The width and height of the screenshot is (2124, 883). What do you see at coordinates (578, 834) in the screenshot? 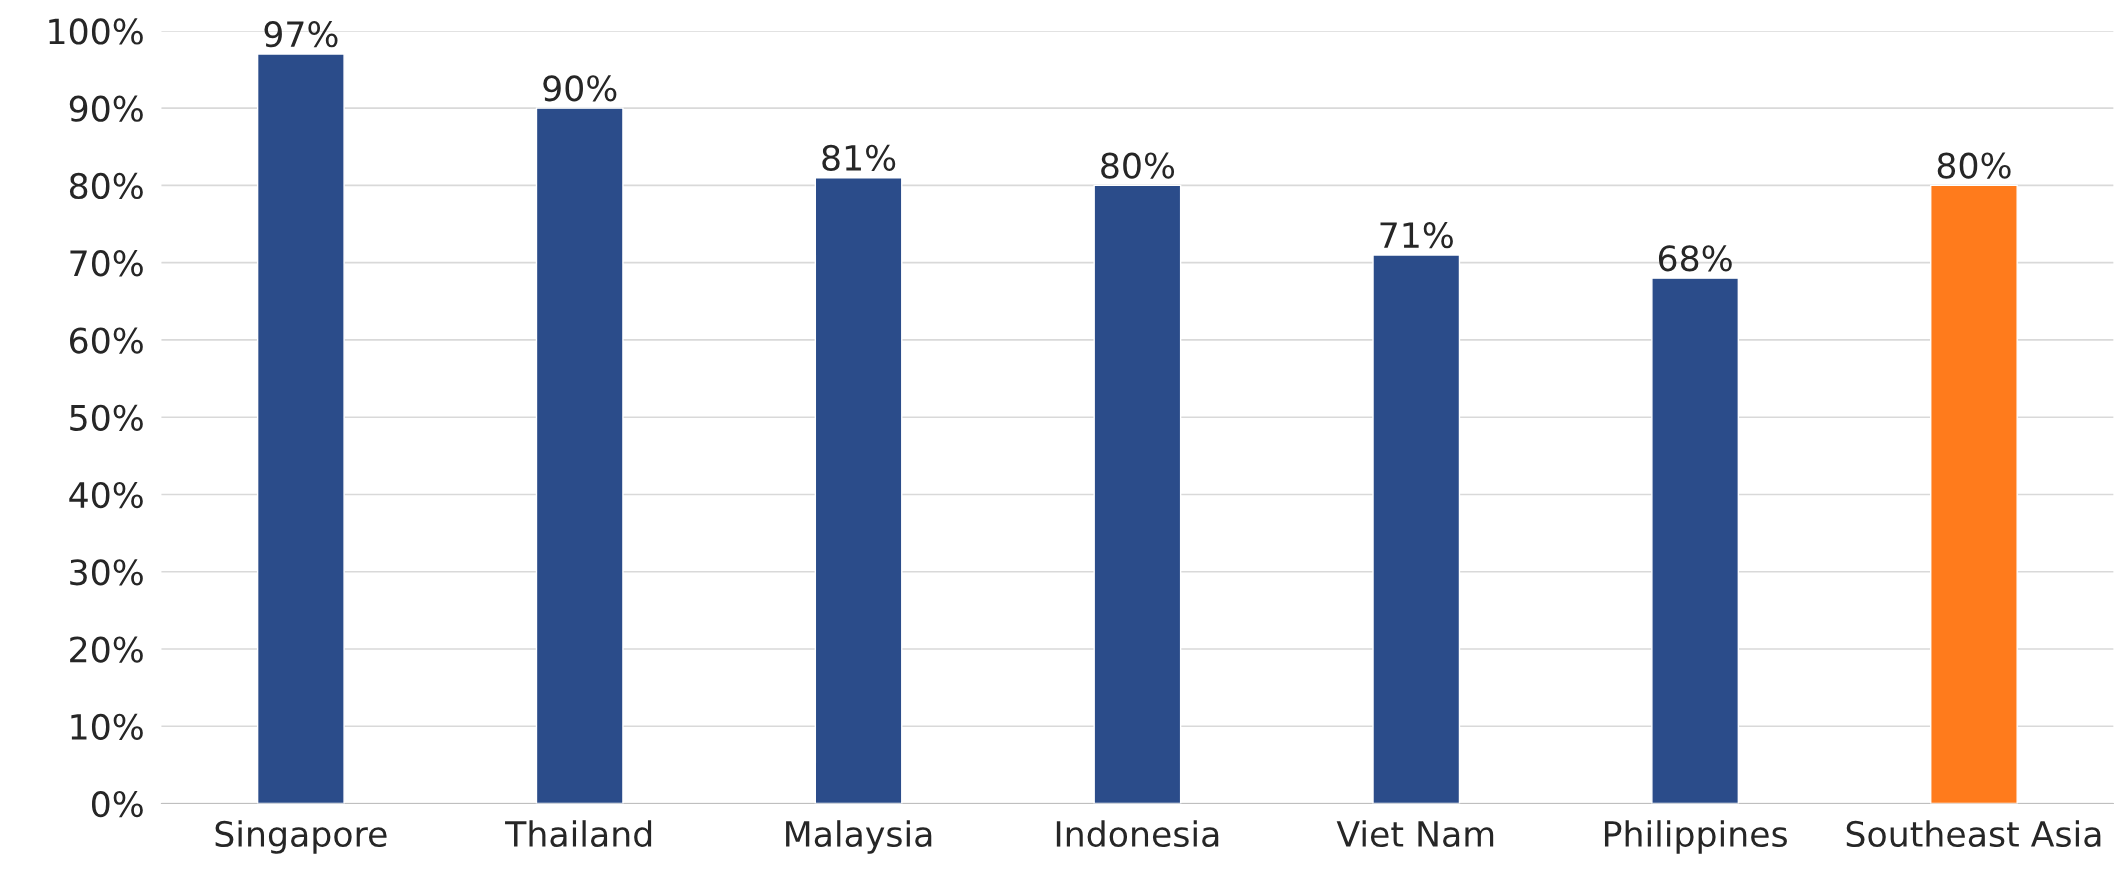
I see `x-tick-label: Thailand` at bounding box center [578, 834].